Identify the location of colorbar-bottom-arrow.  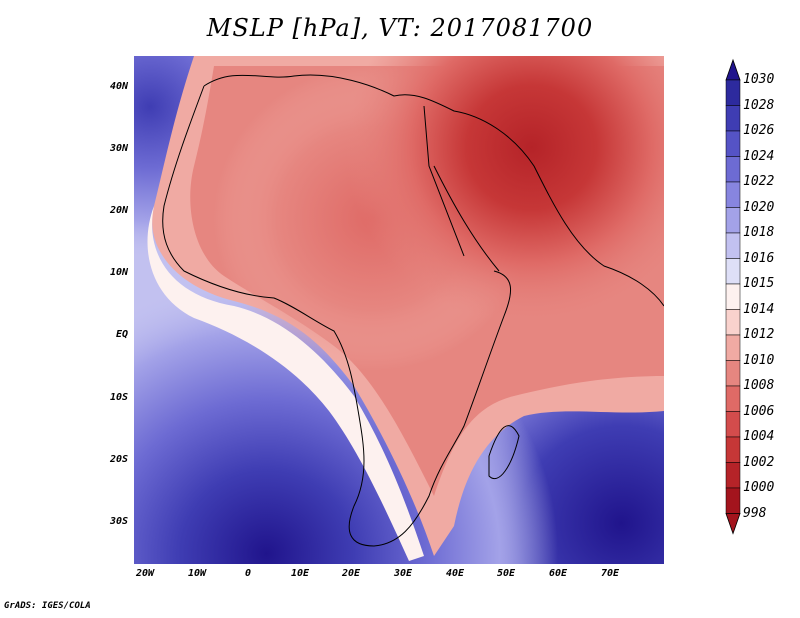
(733, 524).